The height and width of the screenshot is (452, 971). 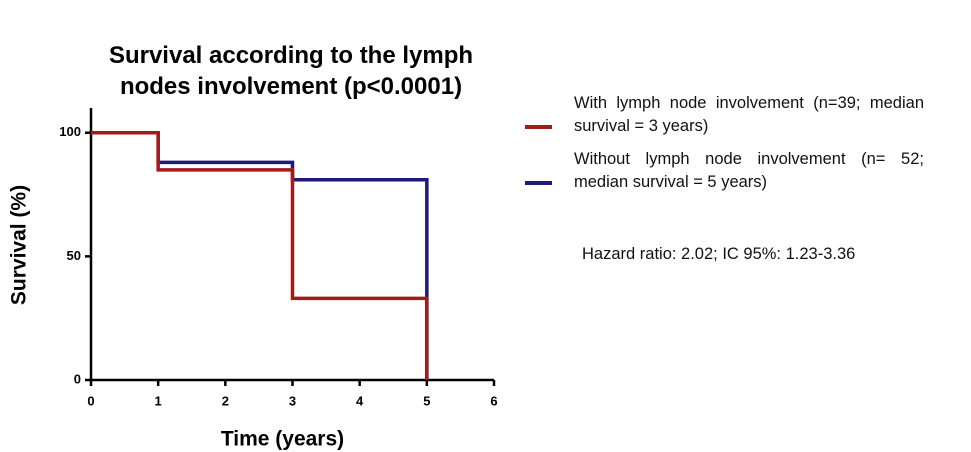 What do you see at coordinates (360, 400) in the screenshot?
I see `x-tick-label: 4` at bounding box center [360, 400].